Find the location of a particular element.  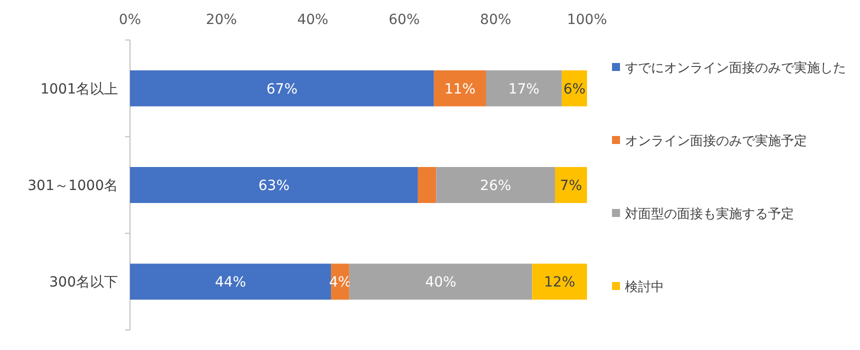

x-tick-label: 0% is located at coordinates (130, 20).